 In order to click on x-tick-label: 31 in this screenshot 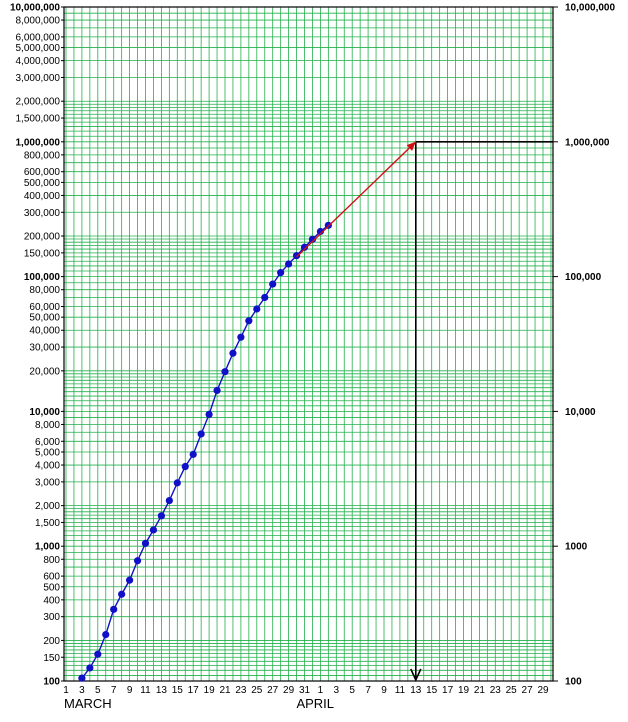, I will do `click(305, 690)`.